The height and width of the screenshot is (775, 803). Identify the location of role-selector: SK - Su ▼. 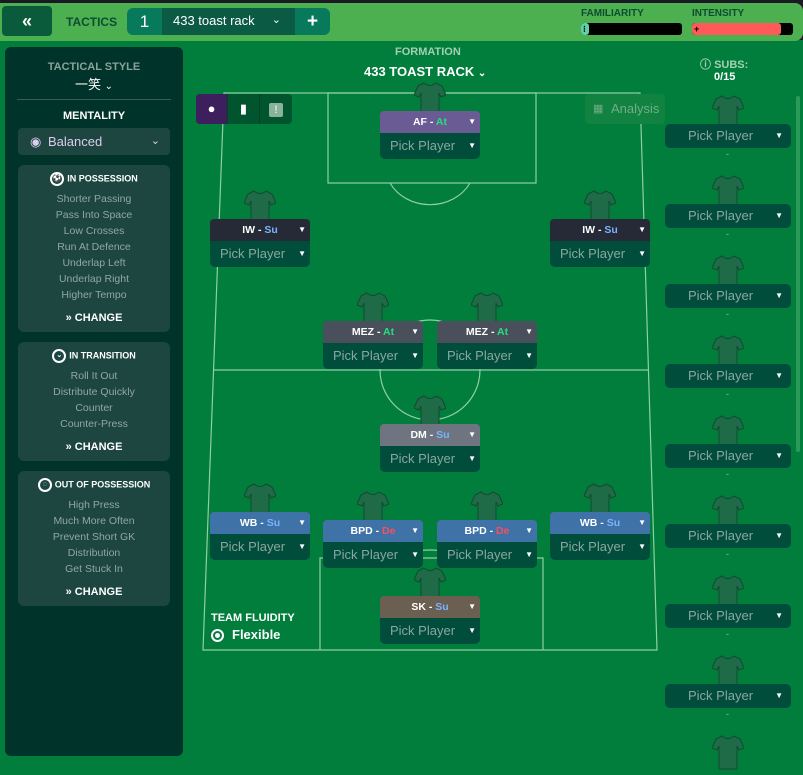
(430, 607).